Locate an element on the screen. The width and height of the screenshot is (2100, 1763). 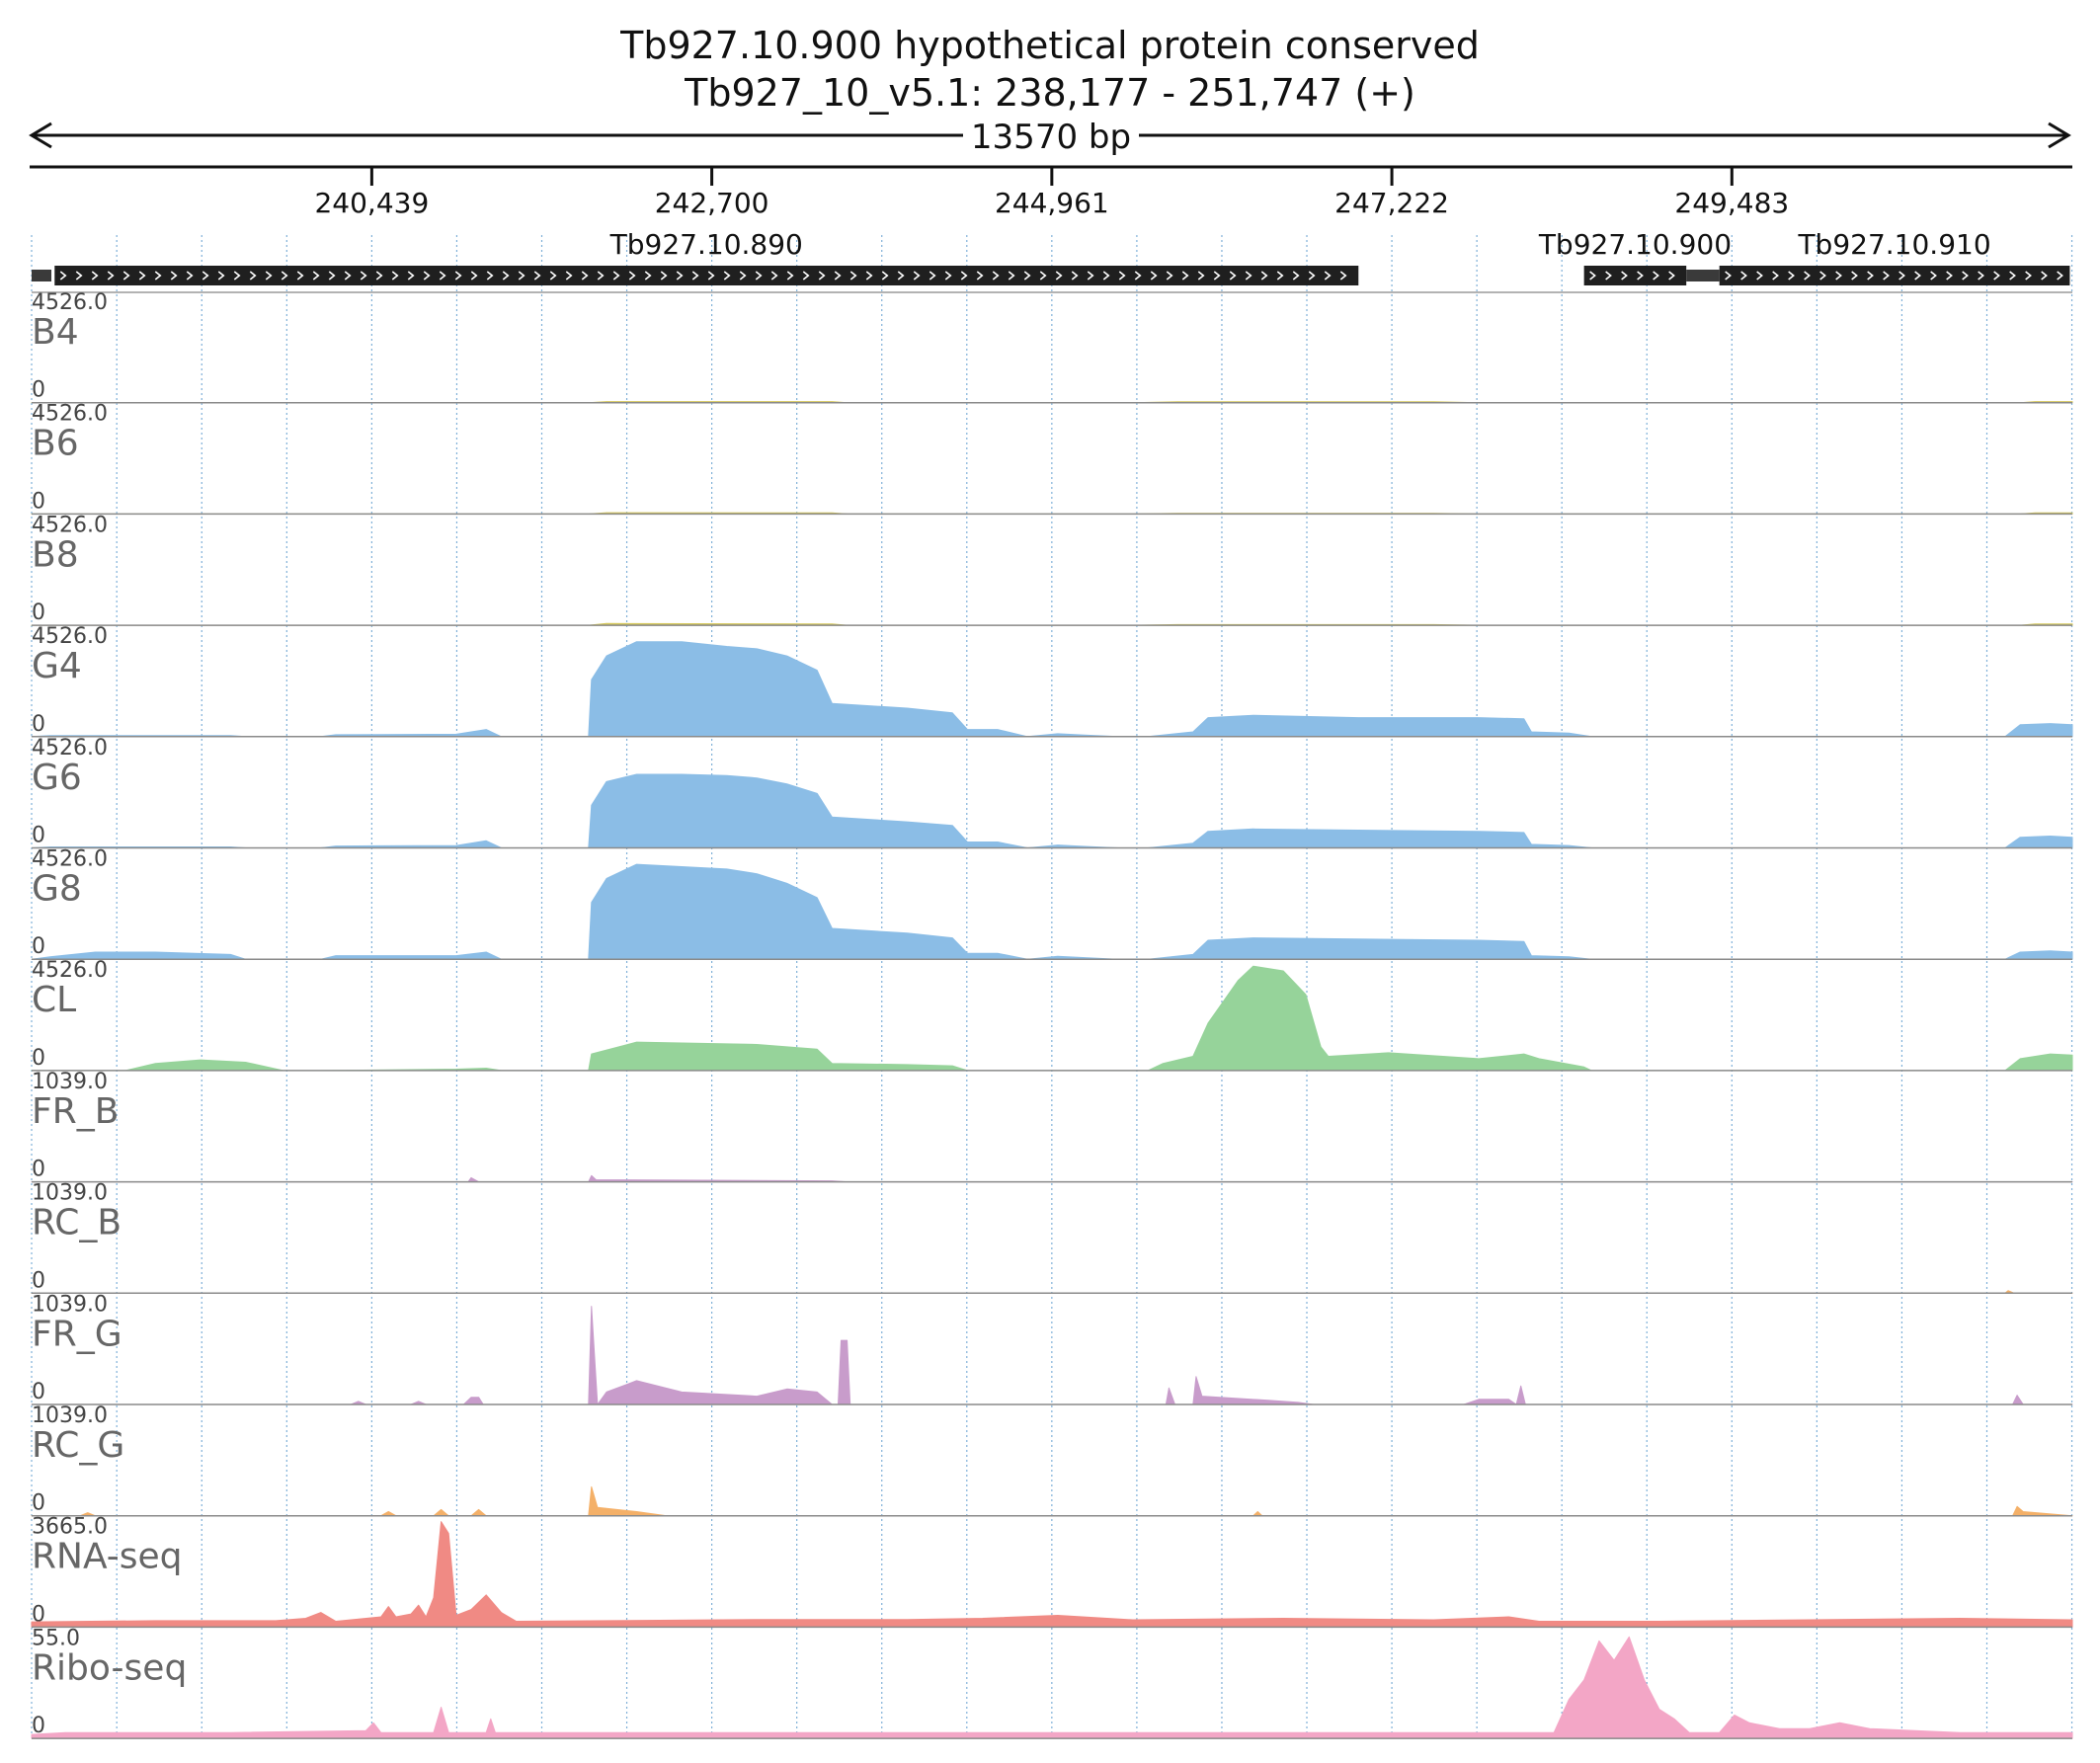
track-name-label: FR_G is located at coordinates (77, 1334).